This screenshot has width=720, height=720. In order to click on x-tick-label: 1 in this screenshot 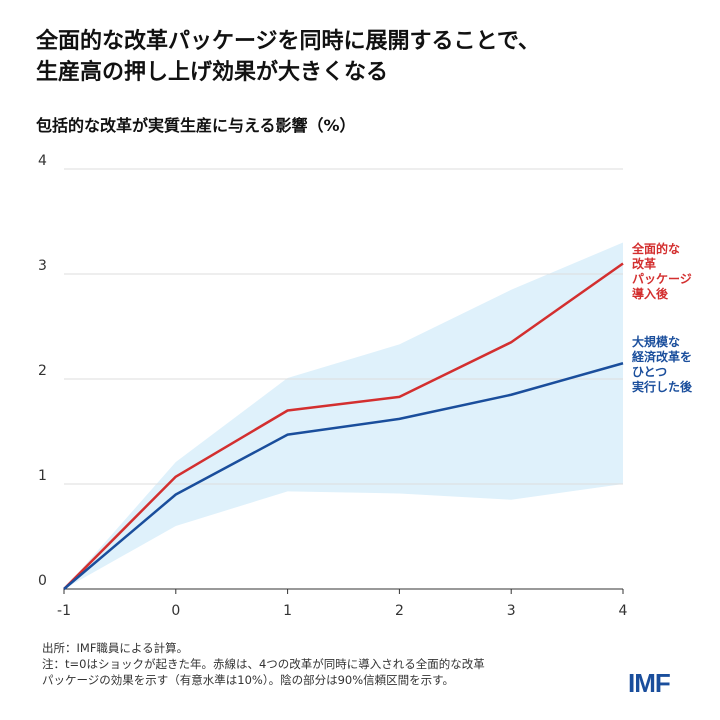, I will do `click(287, 611)`.